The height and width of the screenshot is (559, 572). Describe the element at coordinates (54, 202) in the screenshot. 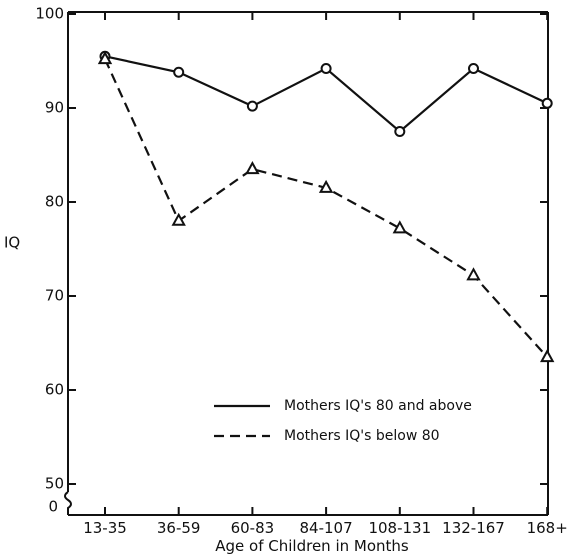

I see `y-tick-label: 80` at that location.